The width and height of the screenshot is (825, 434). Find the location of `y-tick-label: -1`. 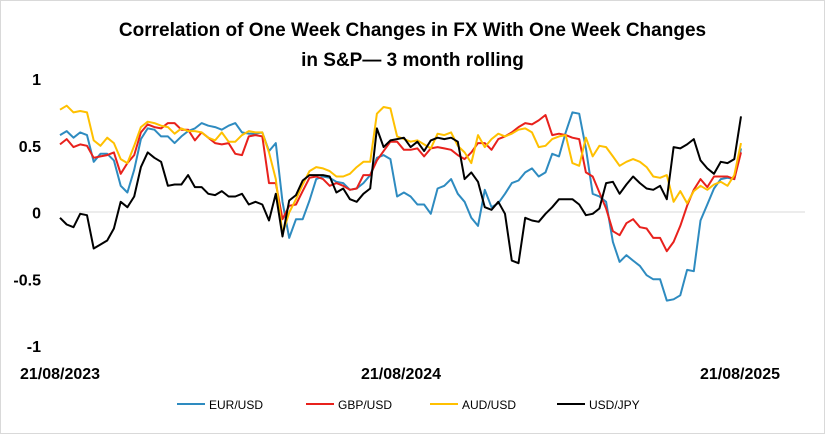

y-tick-label: -1 is located at coordinates (34, 347).